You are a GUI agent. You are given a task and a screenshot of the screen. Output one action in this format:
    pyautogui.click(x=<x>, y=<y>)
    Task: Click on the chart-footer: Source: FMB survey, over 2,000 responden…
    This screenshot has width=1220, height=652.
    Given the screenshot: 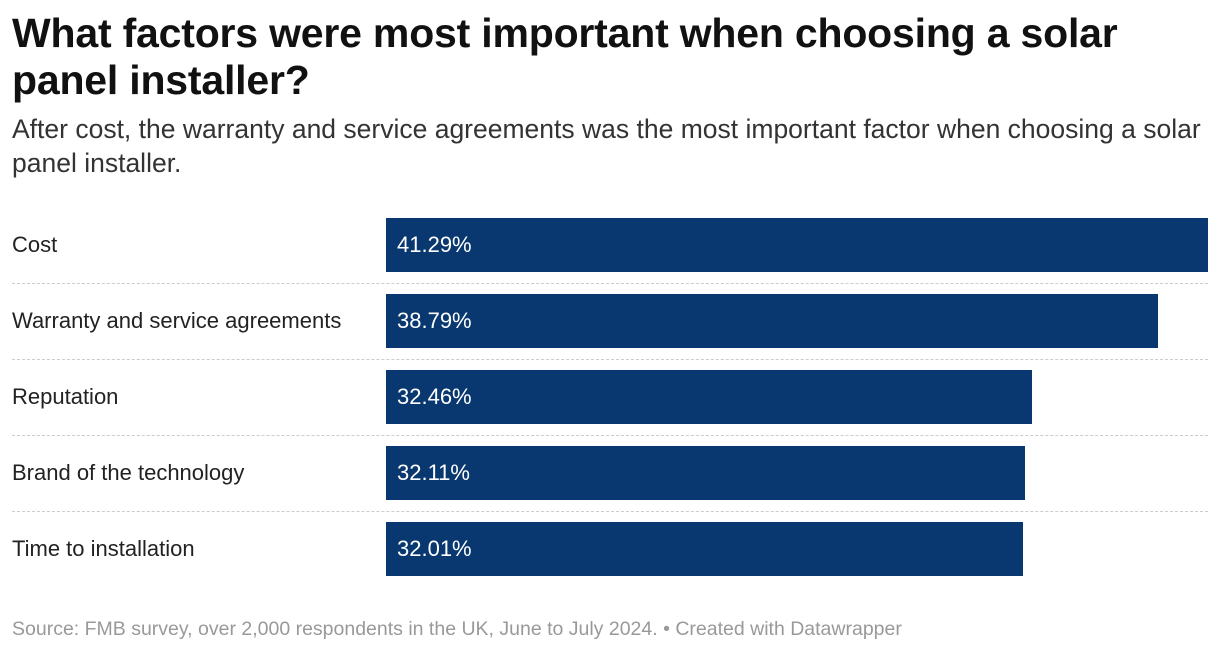 What is the action you would take?
    pyautogui.click(x=457, y=629)
    